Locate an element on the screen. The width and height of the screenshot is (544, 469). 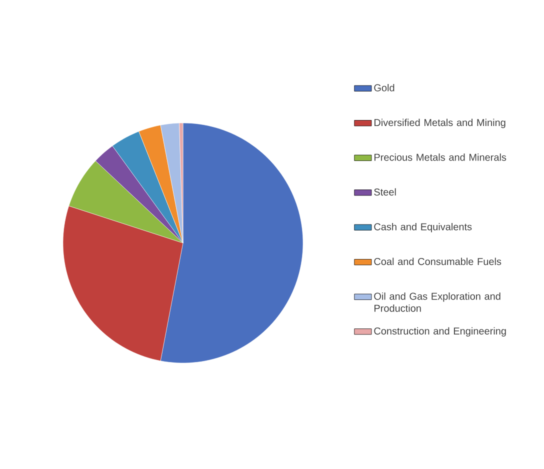
legend-label: Construction and Engineering is located at coordinates (440, 332).